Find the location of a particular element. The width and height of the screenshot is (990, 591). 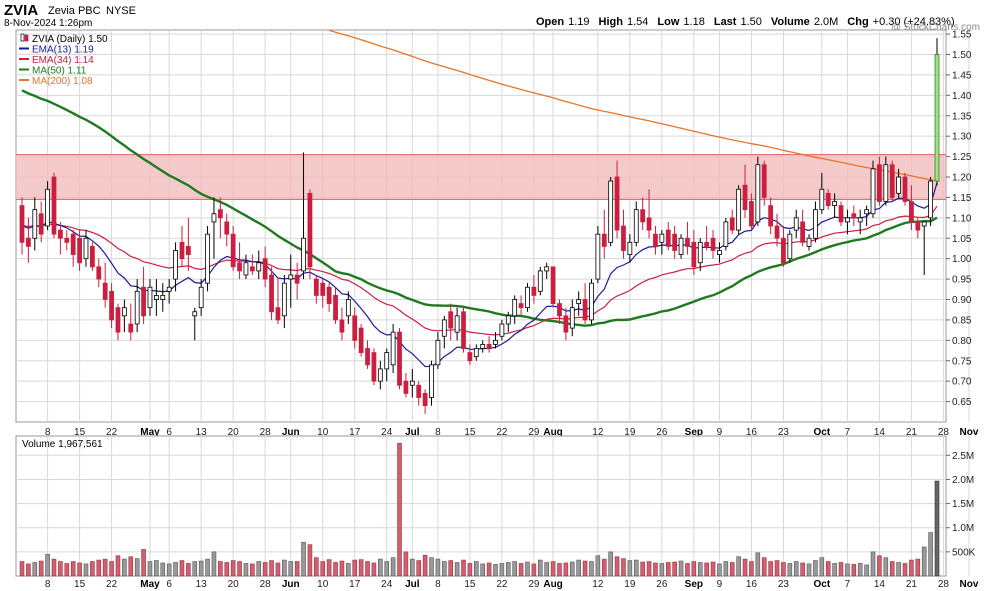

legend-entry: EMA(34) 1.14 is located at coordinates (63, 60).